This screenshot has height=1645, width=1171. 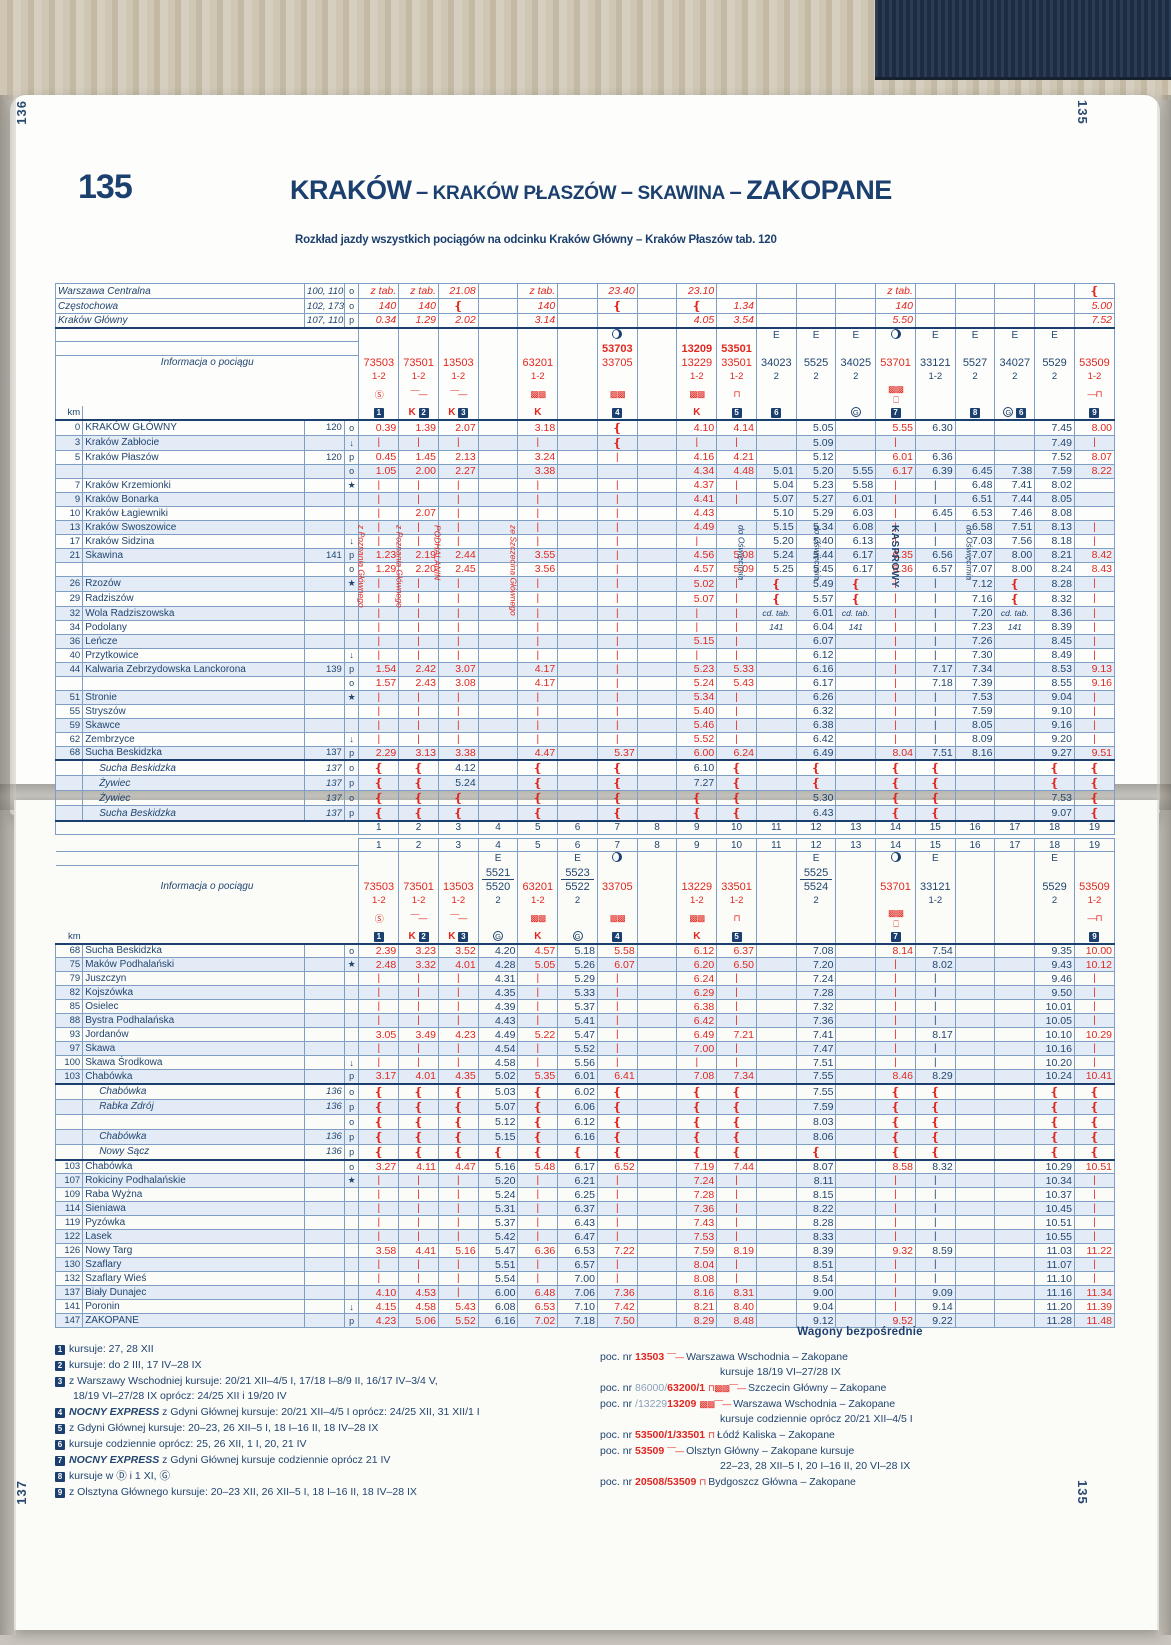 What do you see at coordinates (617, 900) in the screenshot?
I see `train-class` at bounding box center [617, 900].